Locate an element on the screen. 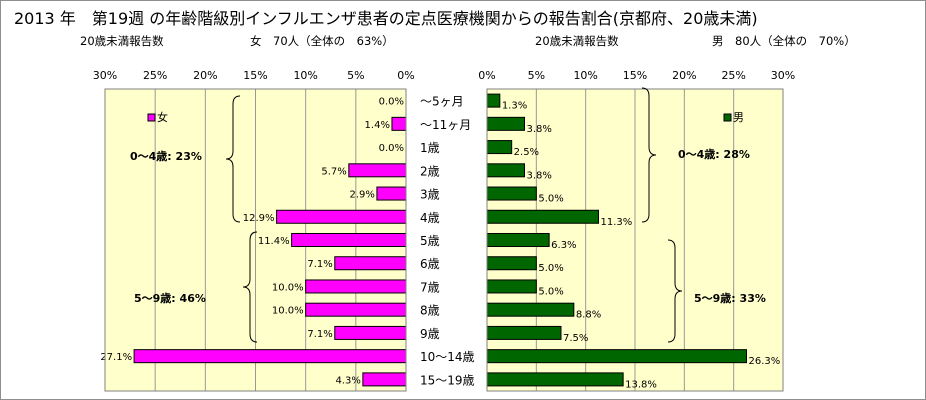 The image size is (926, 400). male-legend-swatch is located at coordinates (727, 117).